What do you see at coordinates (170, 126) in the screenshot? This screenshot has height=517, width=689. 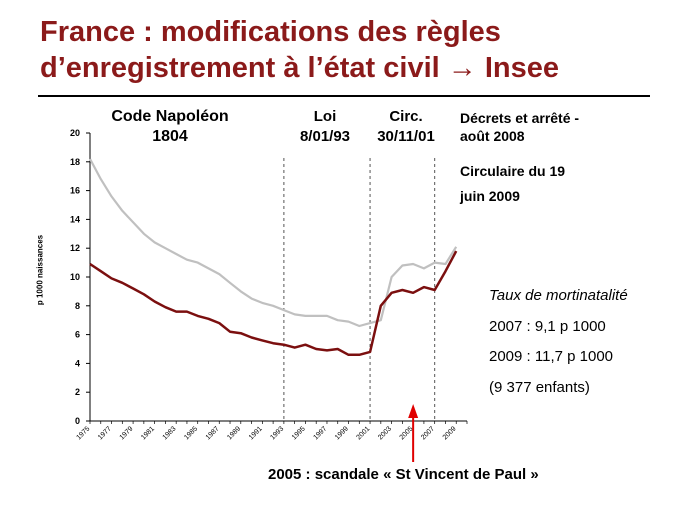 I see `header-code-napoleon: Code Napoléon 1804` at bounding box center [170, 126].